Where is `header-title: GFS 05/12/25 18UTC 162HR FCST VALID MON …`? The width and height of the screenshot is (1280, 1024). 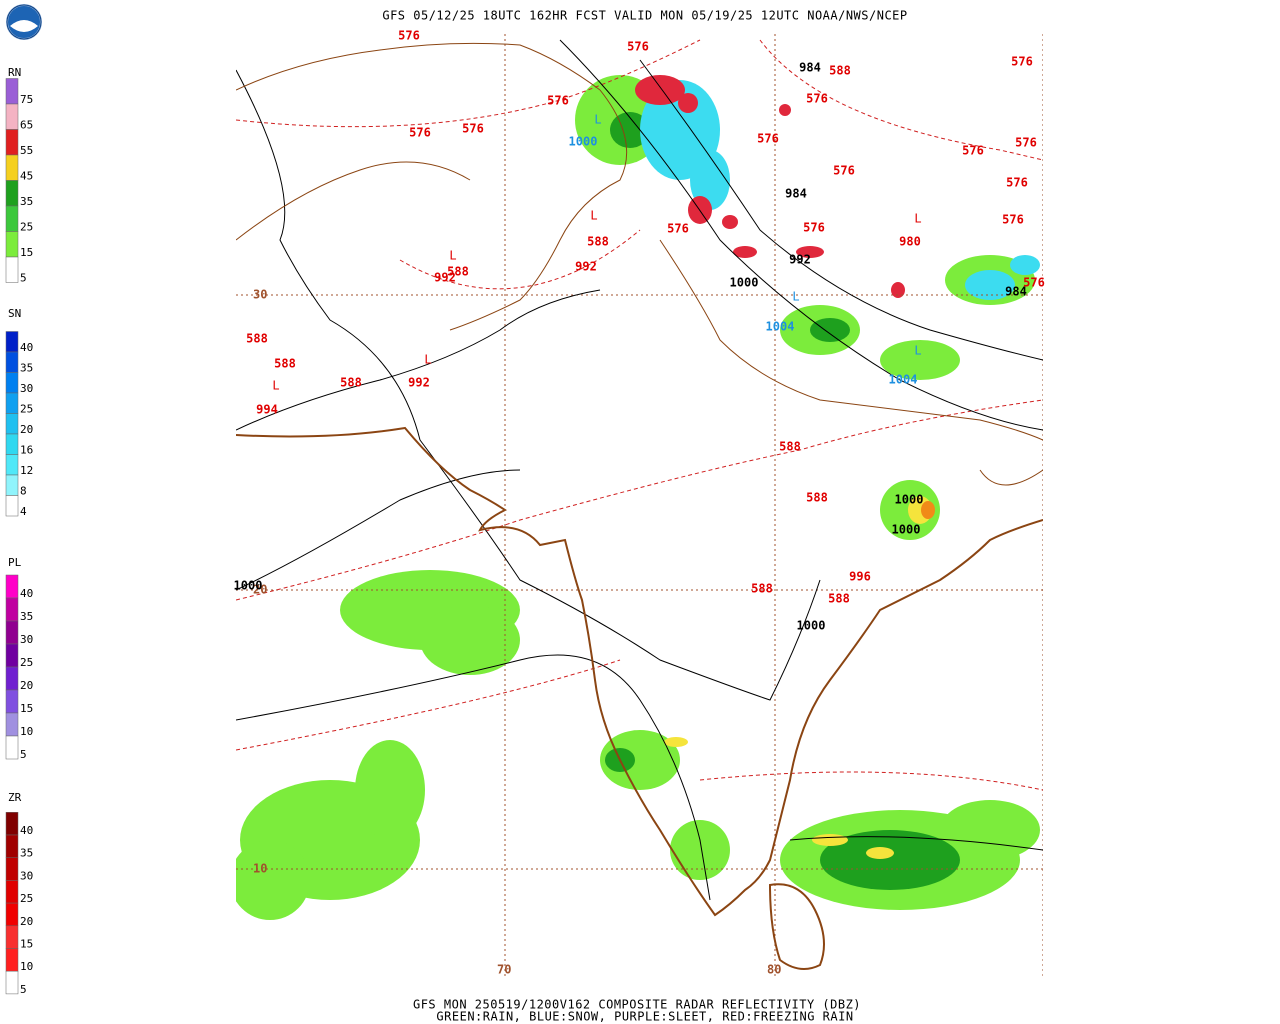
header-title: GFS 05/12/25 18UTC 162HR FCST VALID MON … is located at coordinates (644, 16).